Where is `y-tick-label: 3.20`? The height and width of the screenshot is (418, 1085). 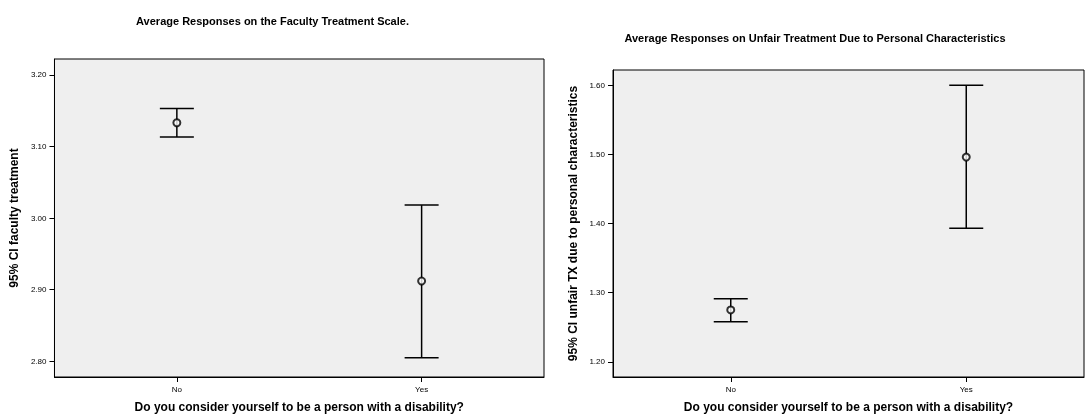 y-tick-label: 3.20 is located at coordinates (39, 75).